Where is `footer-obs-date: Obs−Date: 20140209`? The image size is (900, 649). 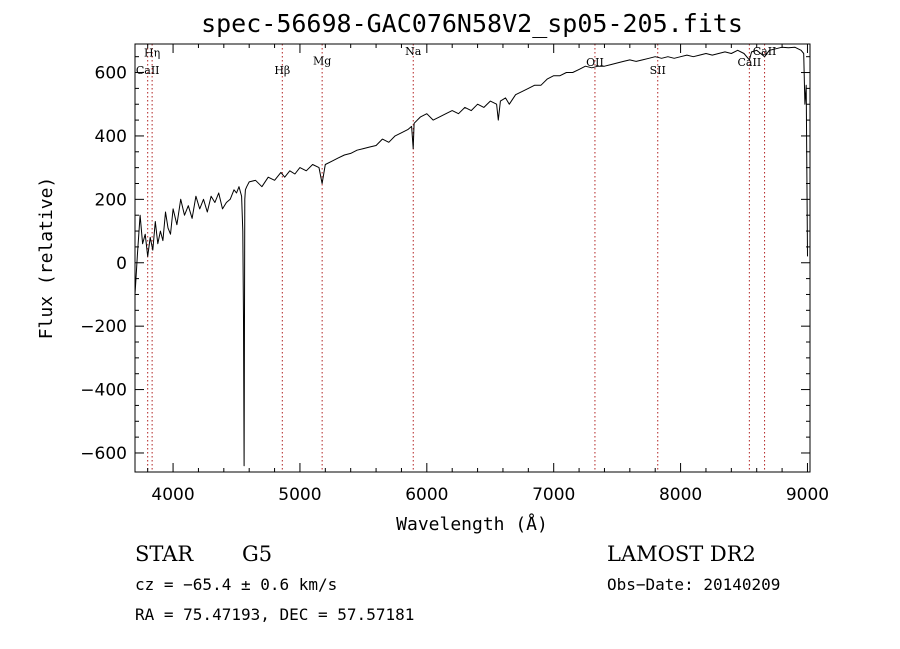
footer-obs-date: Obs−Date: 20140209 is located at coordinates (693, 584).